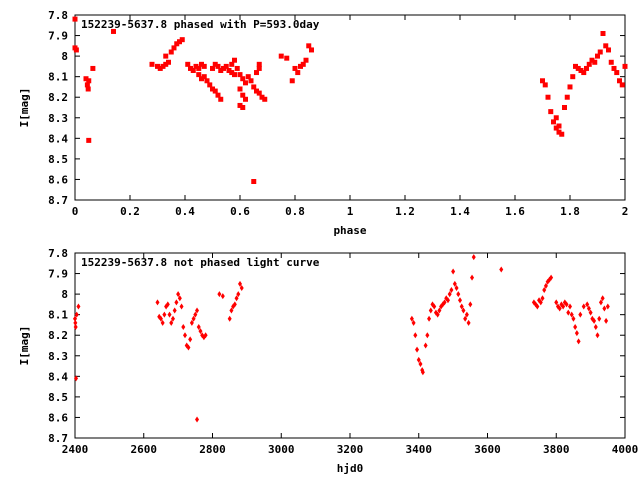 This screenshot has height=480, width=640. I want to click on y-tick-label: 8.3, so click(58, 356).